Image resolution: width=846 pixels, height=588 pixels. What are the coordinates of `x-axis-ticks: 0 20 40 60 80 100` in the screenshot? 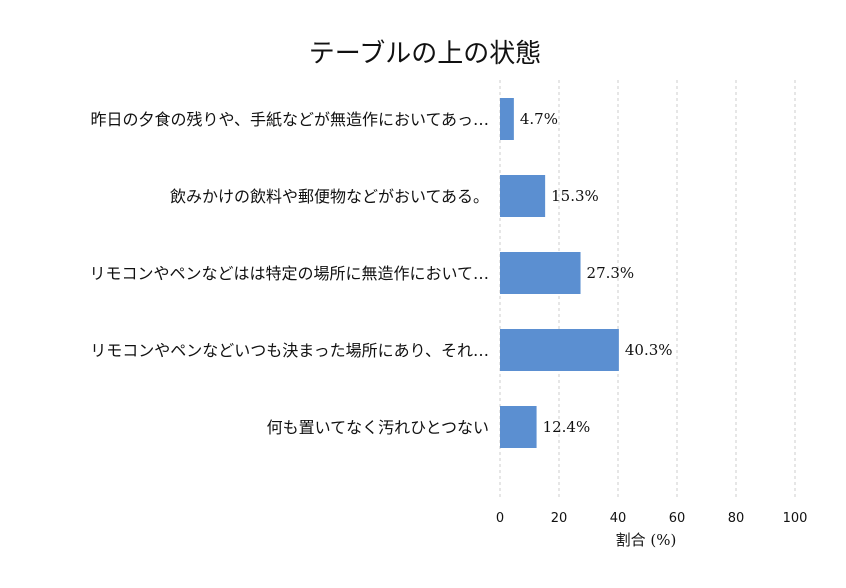 It's located at (652, 518).